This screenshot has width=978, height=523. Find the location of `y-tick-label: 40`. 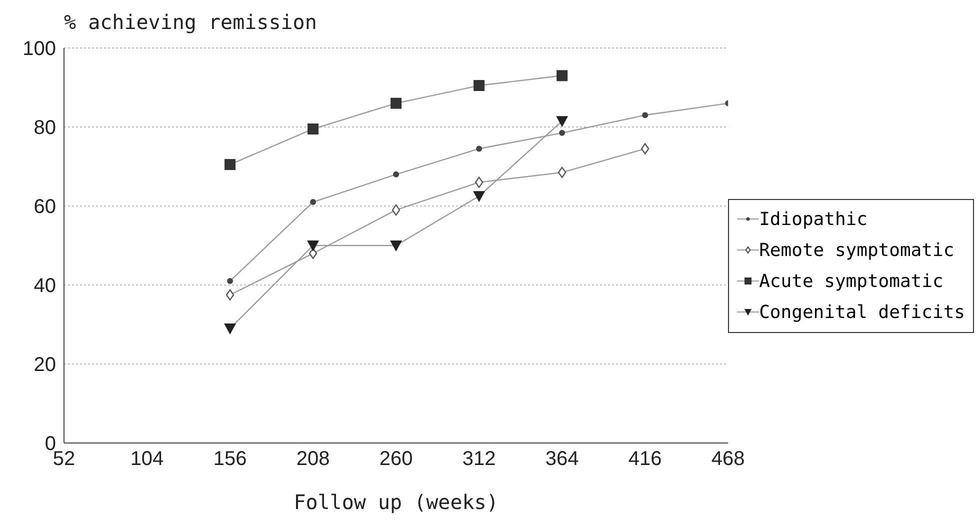

y-tick-label: 40 is located at coordinates (45, 286).